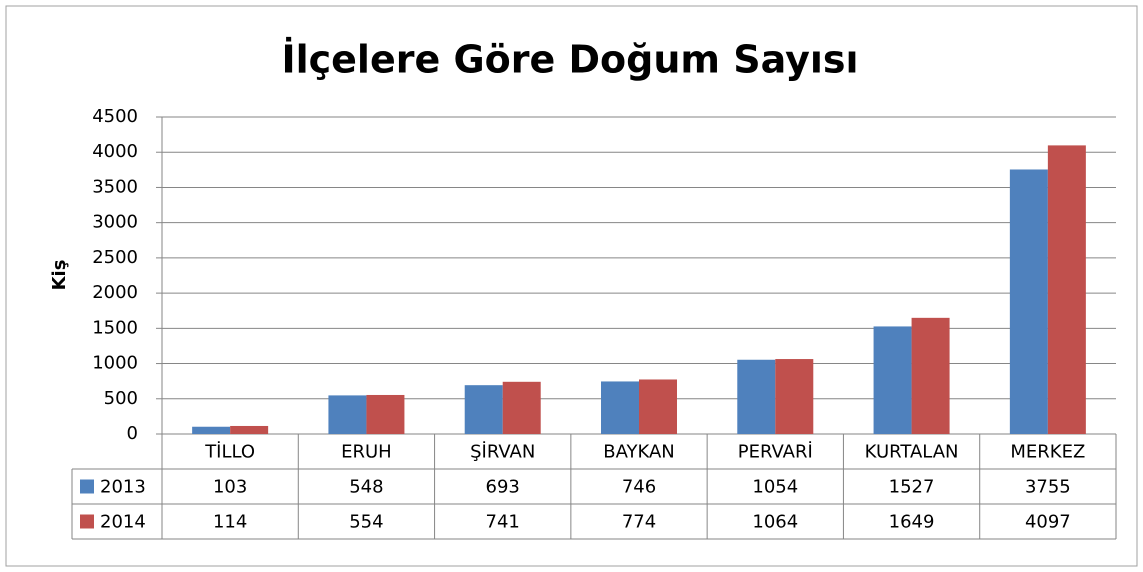 This screenshot has height=572, width=1143. What do you see at coordinates (123, 487) in the screenshot?
I see `legend-label: 2013` at bounding box center [123, 487].